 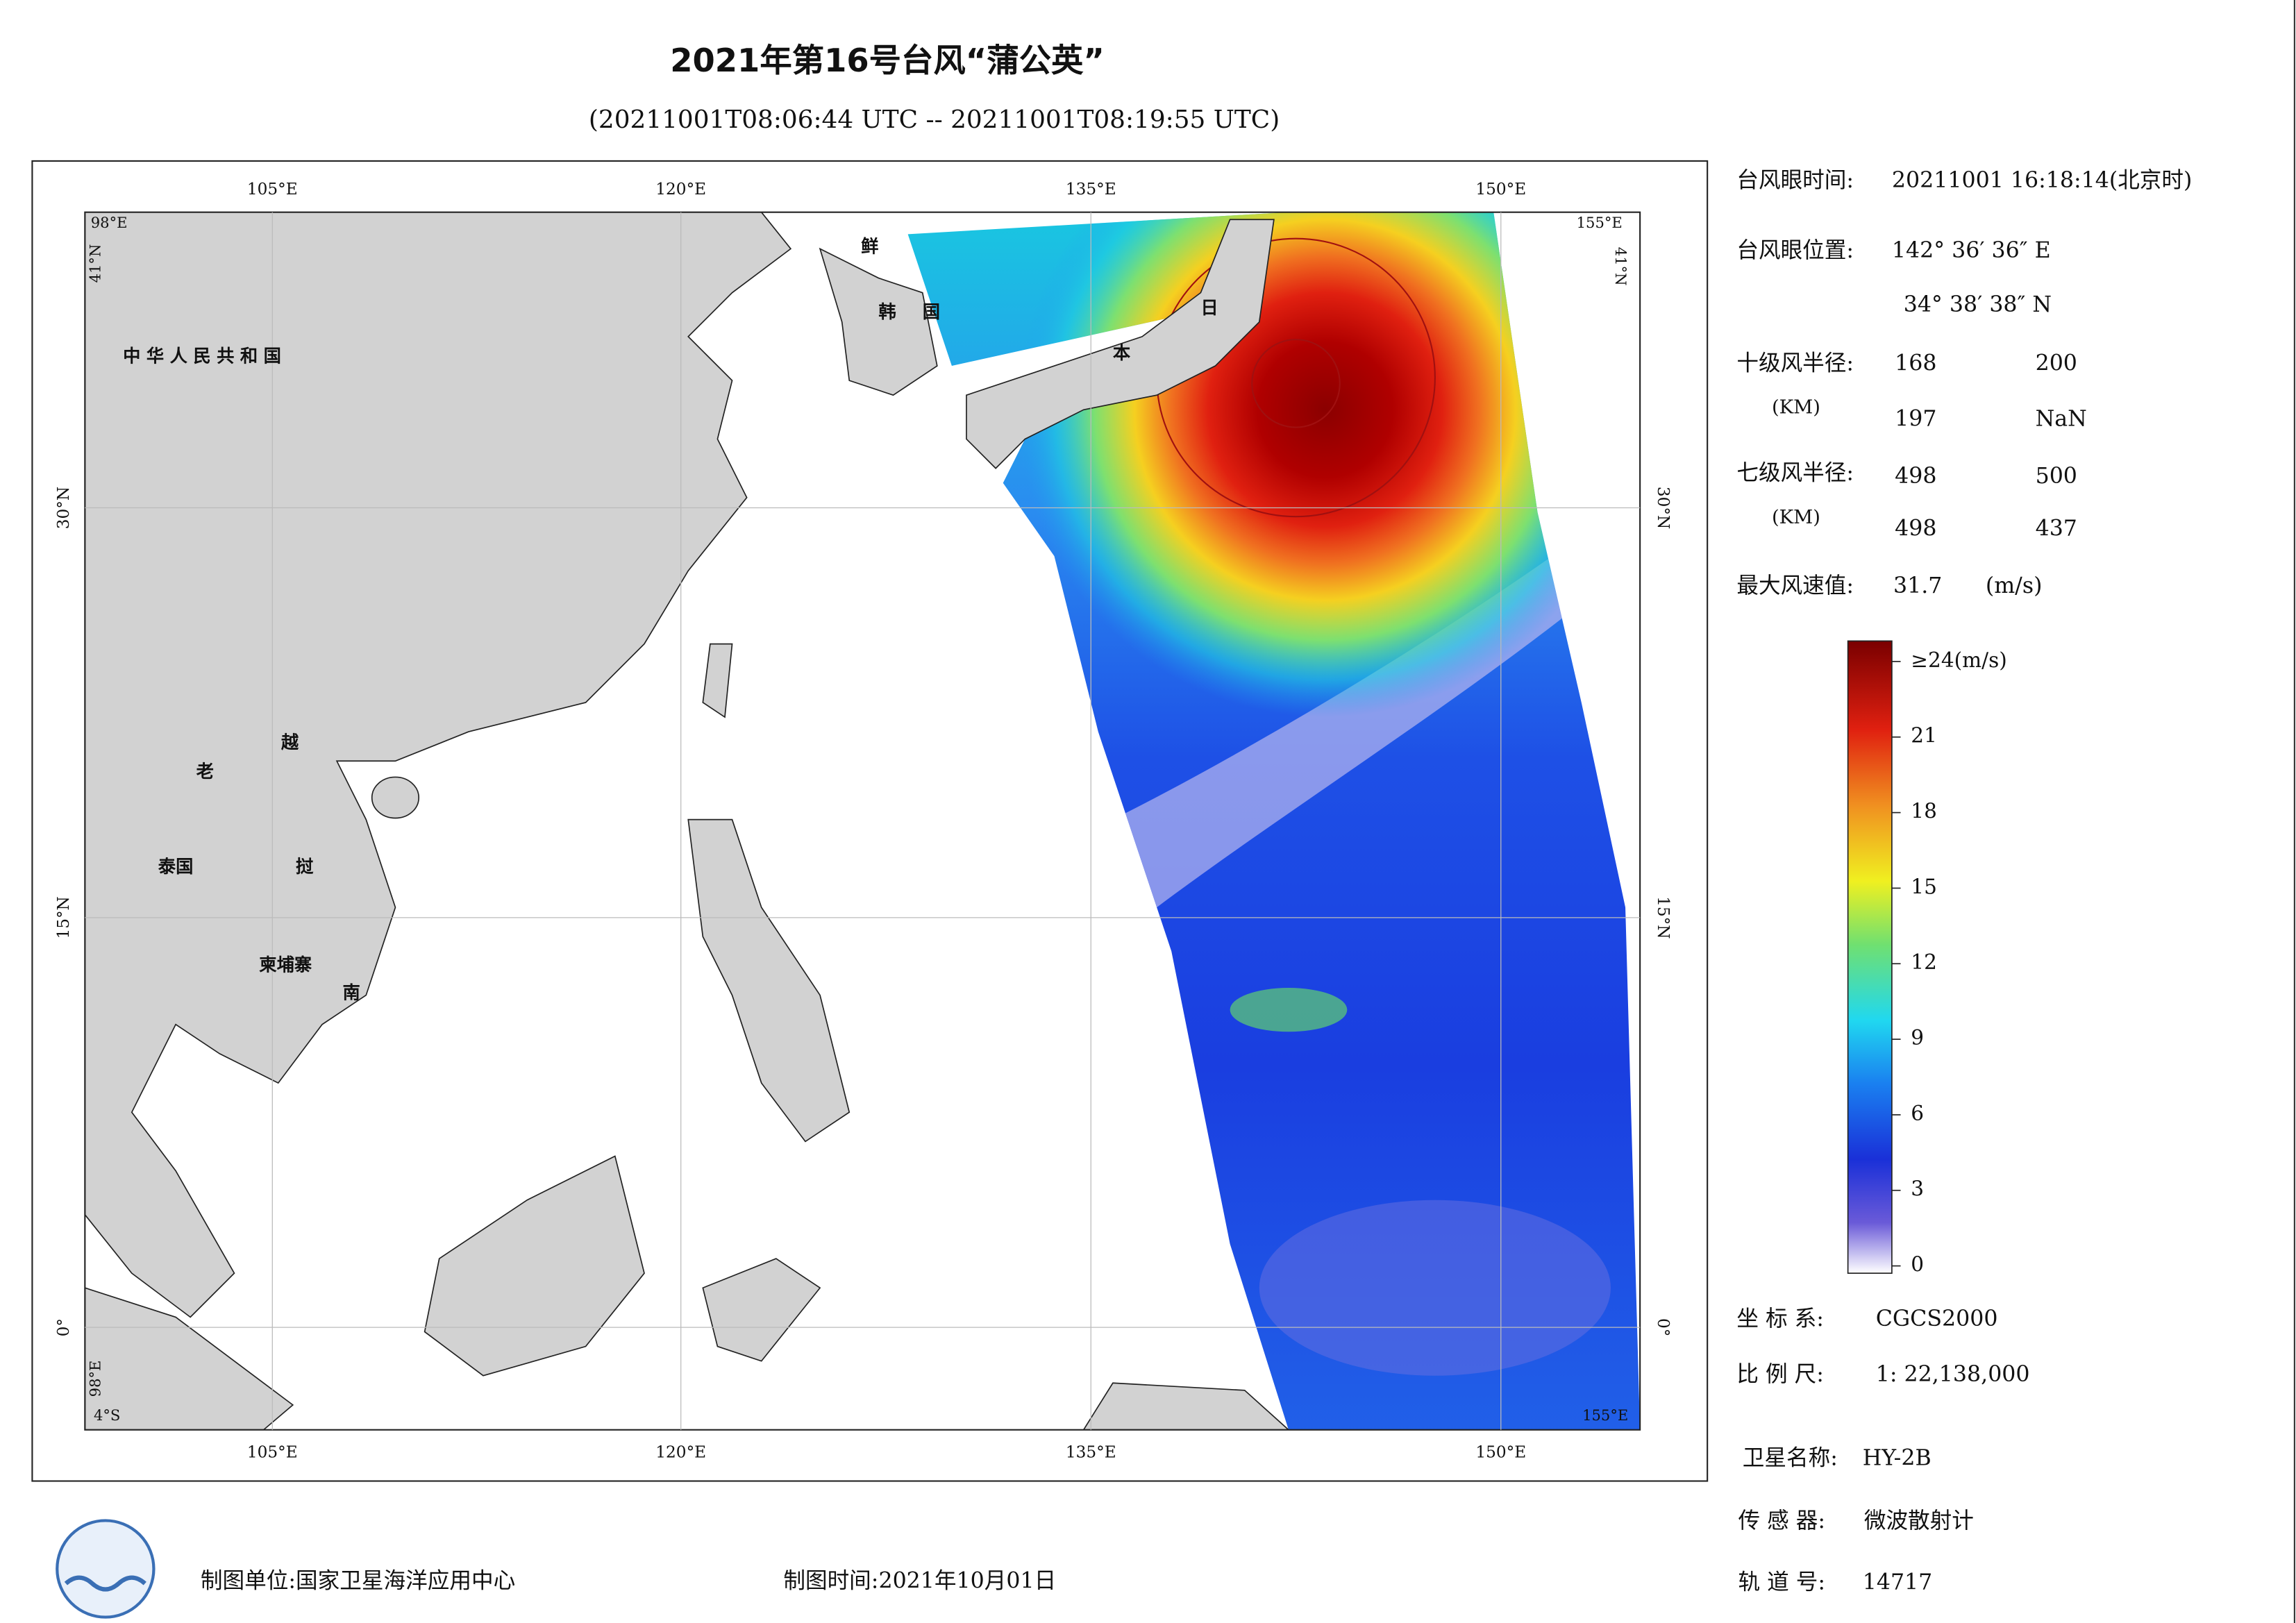 I want to click on colorbar-label: ≥24(m/s), so click(x=1958, y=660).